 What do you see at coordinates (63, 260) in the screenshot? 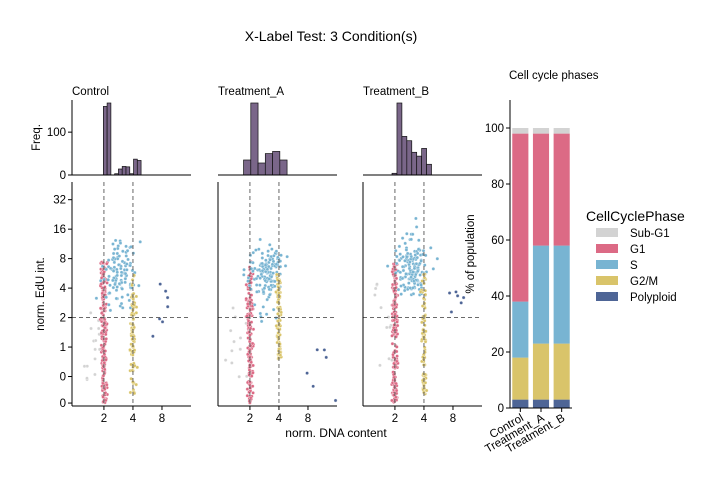
I see `scatter-y-tick-label: 8` at bounding box center [63, 260].